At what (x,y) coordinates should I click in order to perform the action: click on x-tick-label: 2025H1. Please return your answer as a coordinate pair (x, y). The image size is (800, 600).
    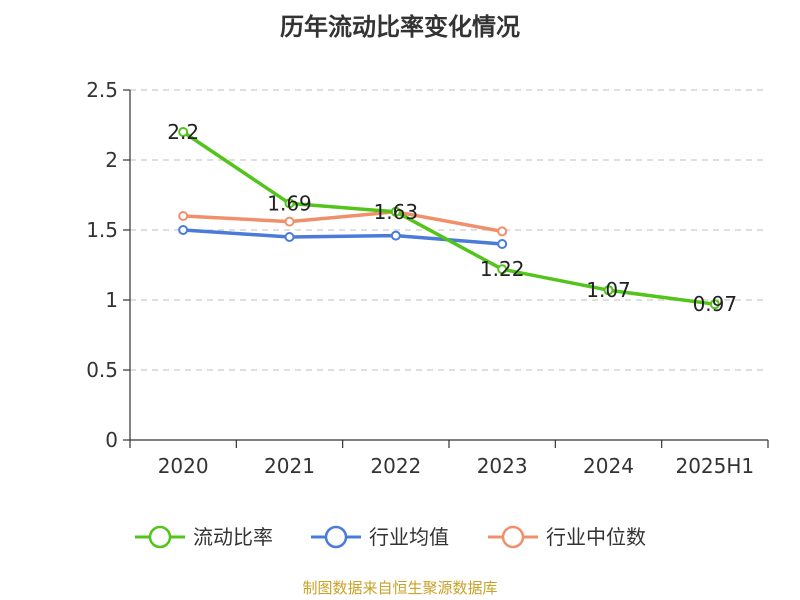
    Looking at the image, I should click on (714, 466).